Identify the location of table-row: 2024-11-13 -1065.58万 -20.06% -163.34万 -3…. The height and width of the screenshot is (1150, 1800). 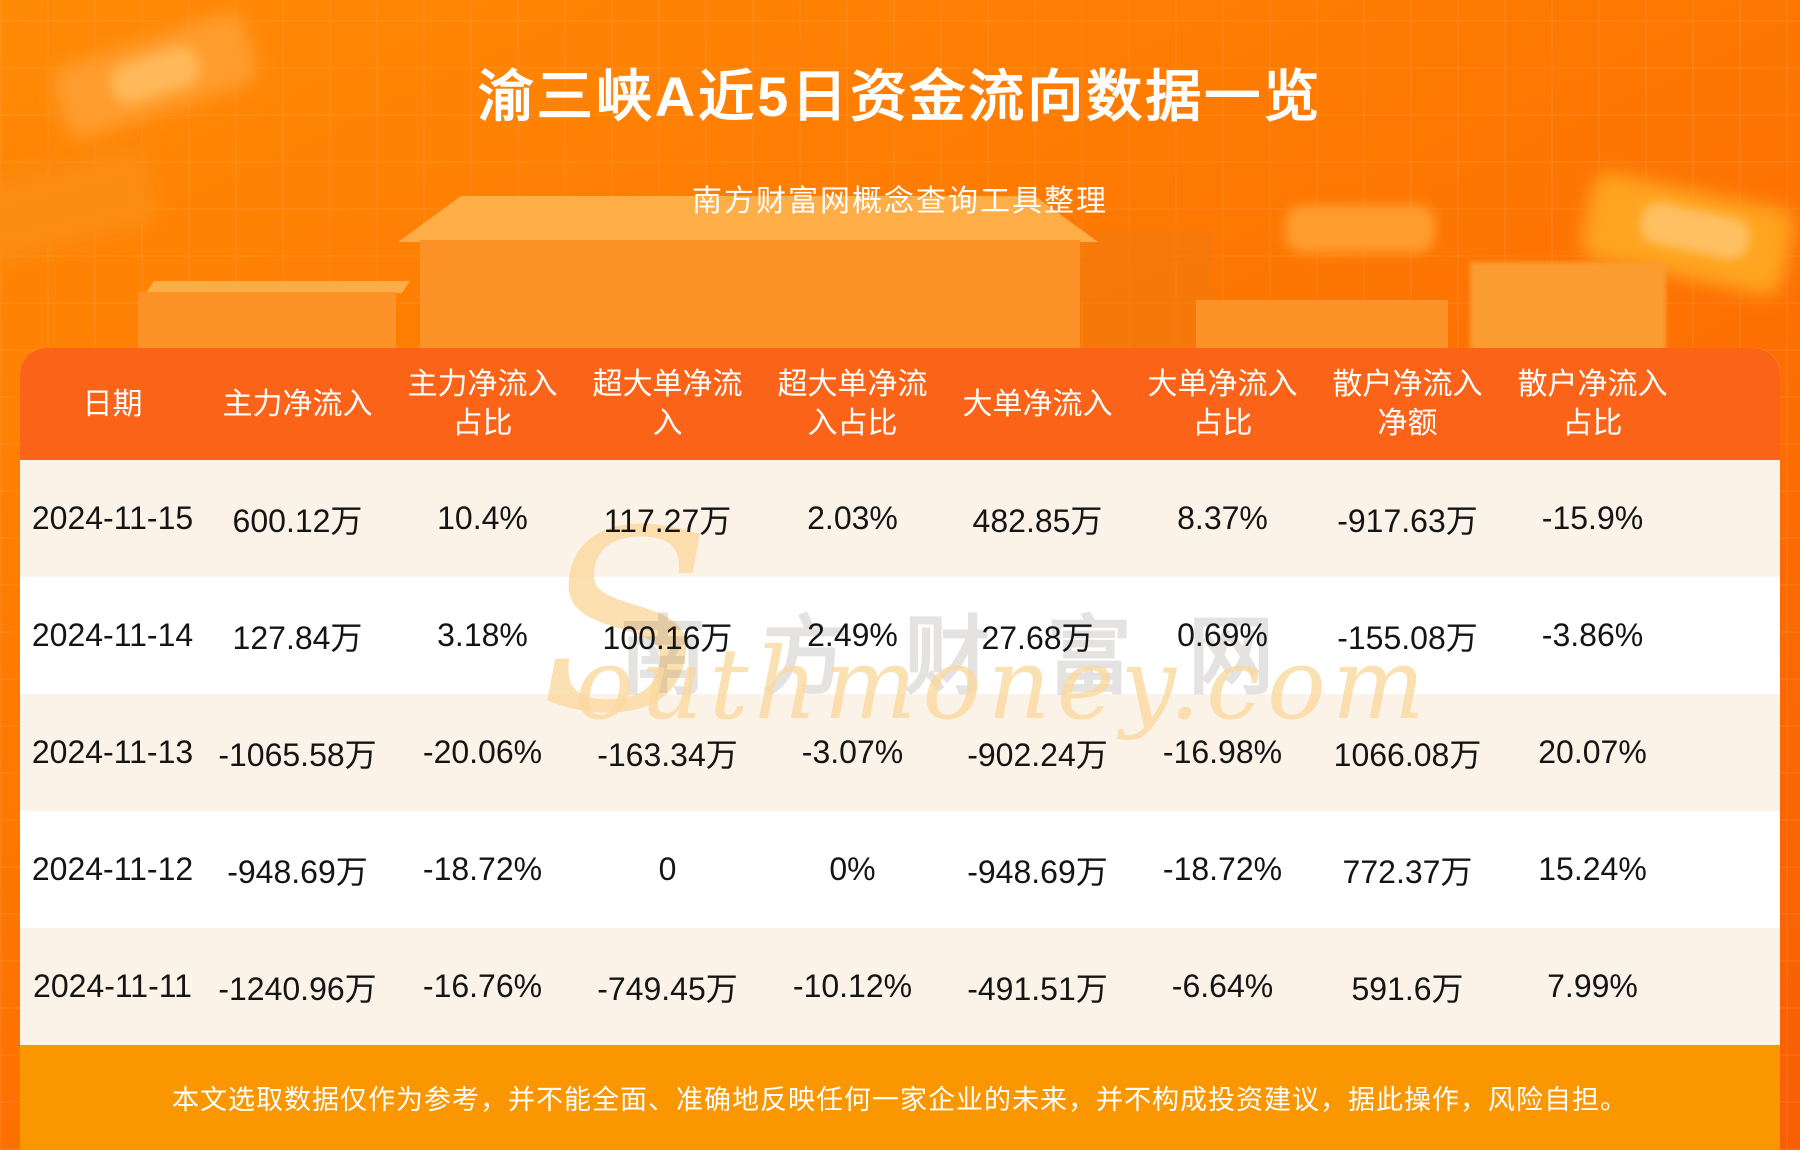
(900, 752).